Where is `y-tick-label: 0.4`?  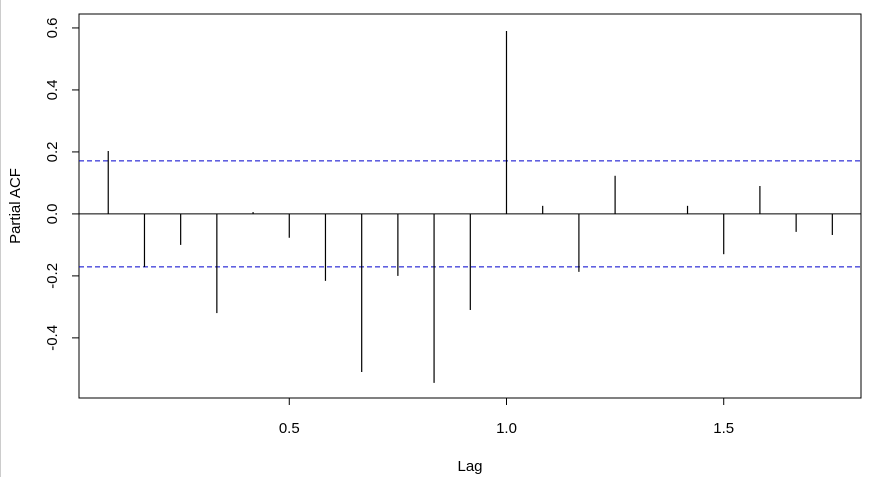
y-tick-label: 0.4 is located at coordinates (52, 90).